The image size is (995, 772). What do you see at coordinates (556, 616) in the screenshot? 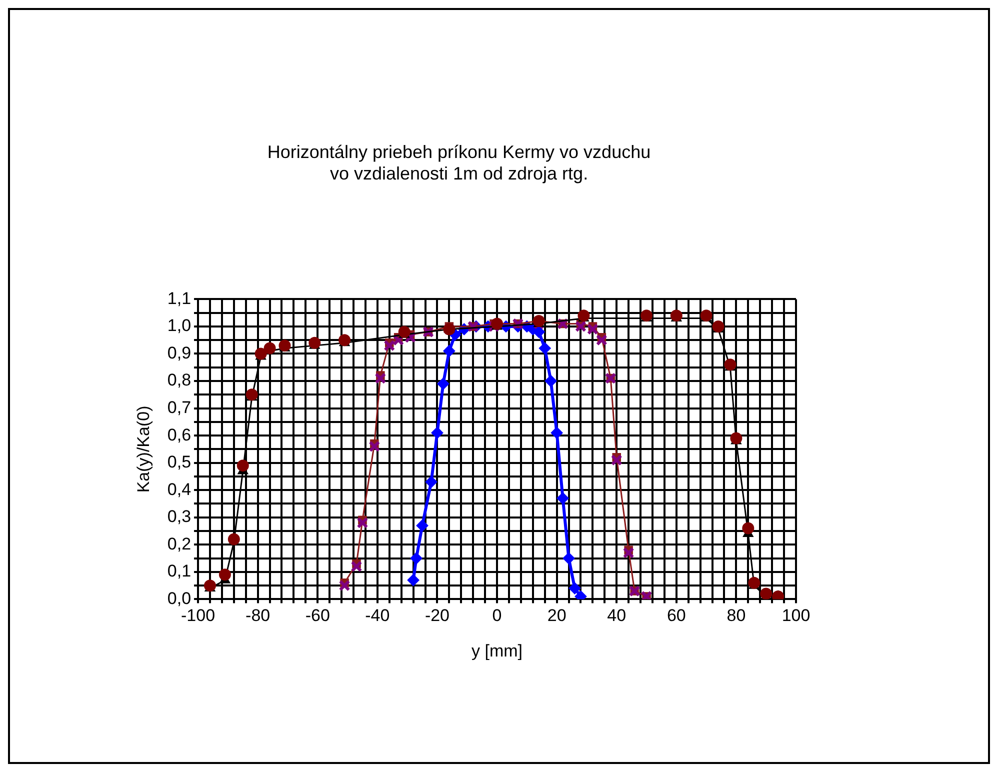
I see `x-tick-label: 20` at bounding box center [556, 616].